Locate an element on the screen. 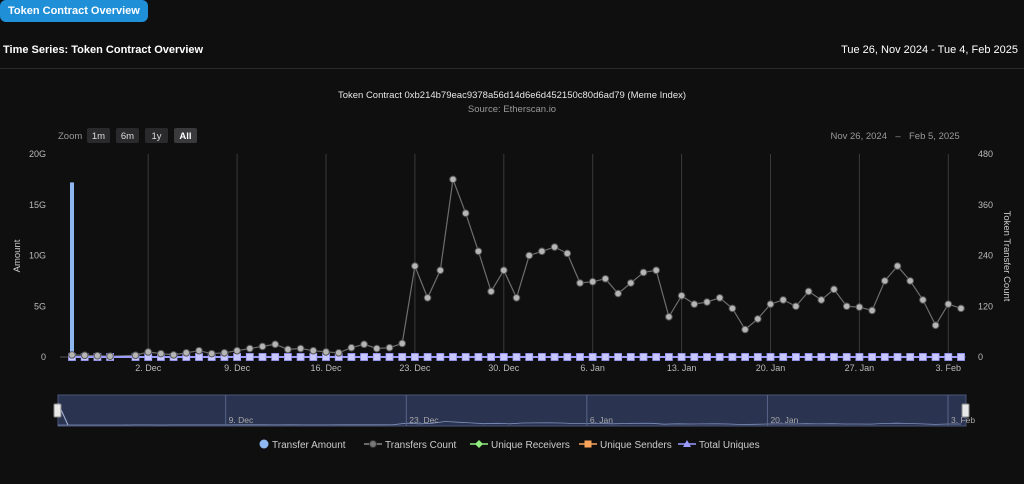 This screenshot has width=1024, height=484. zoom-button-6m is located at coordinates (127, 135).